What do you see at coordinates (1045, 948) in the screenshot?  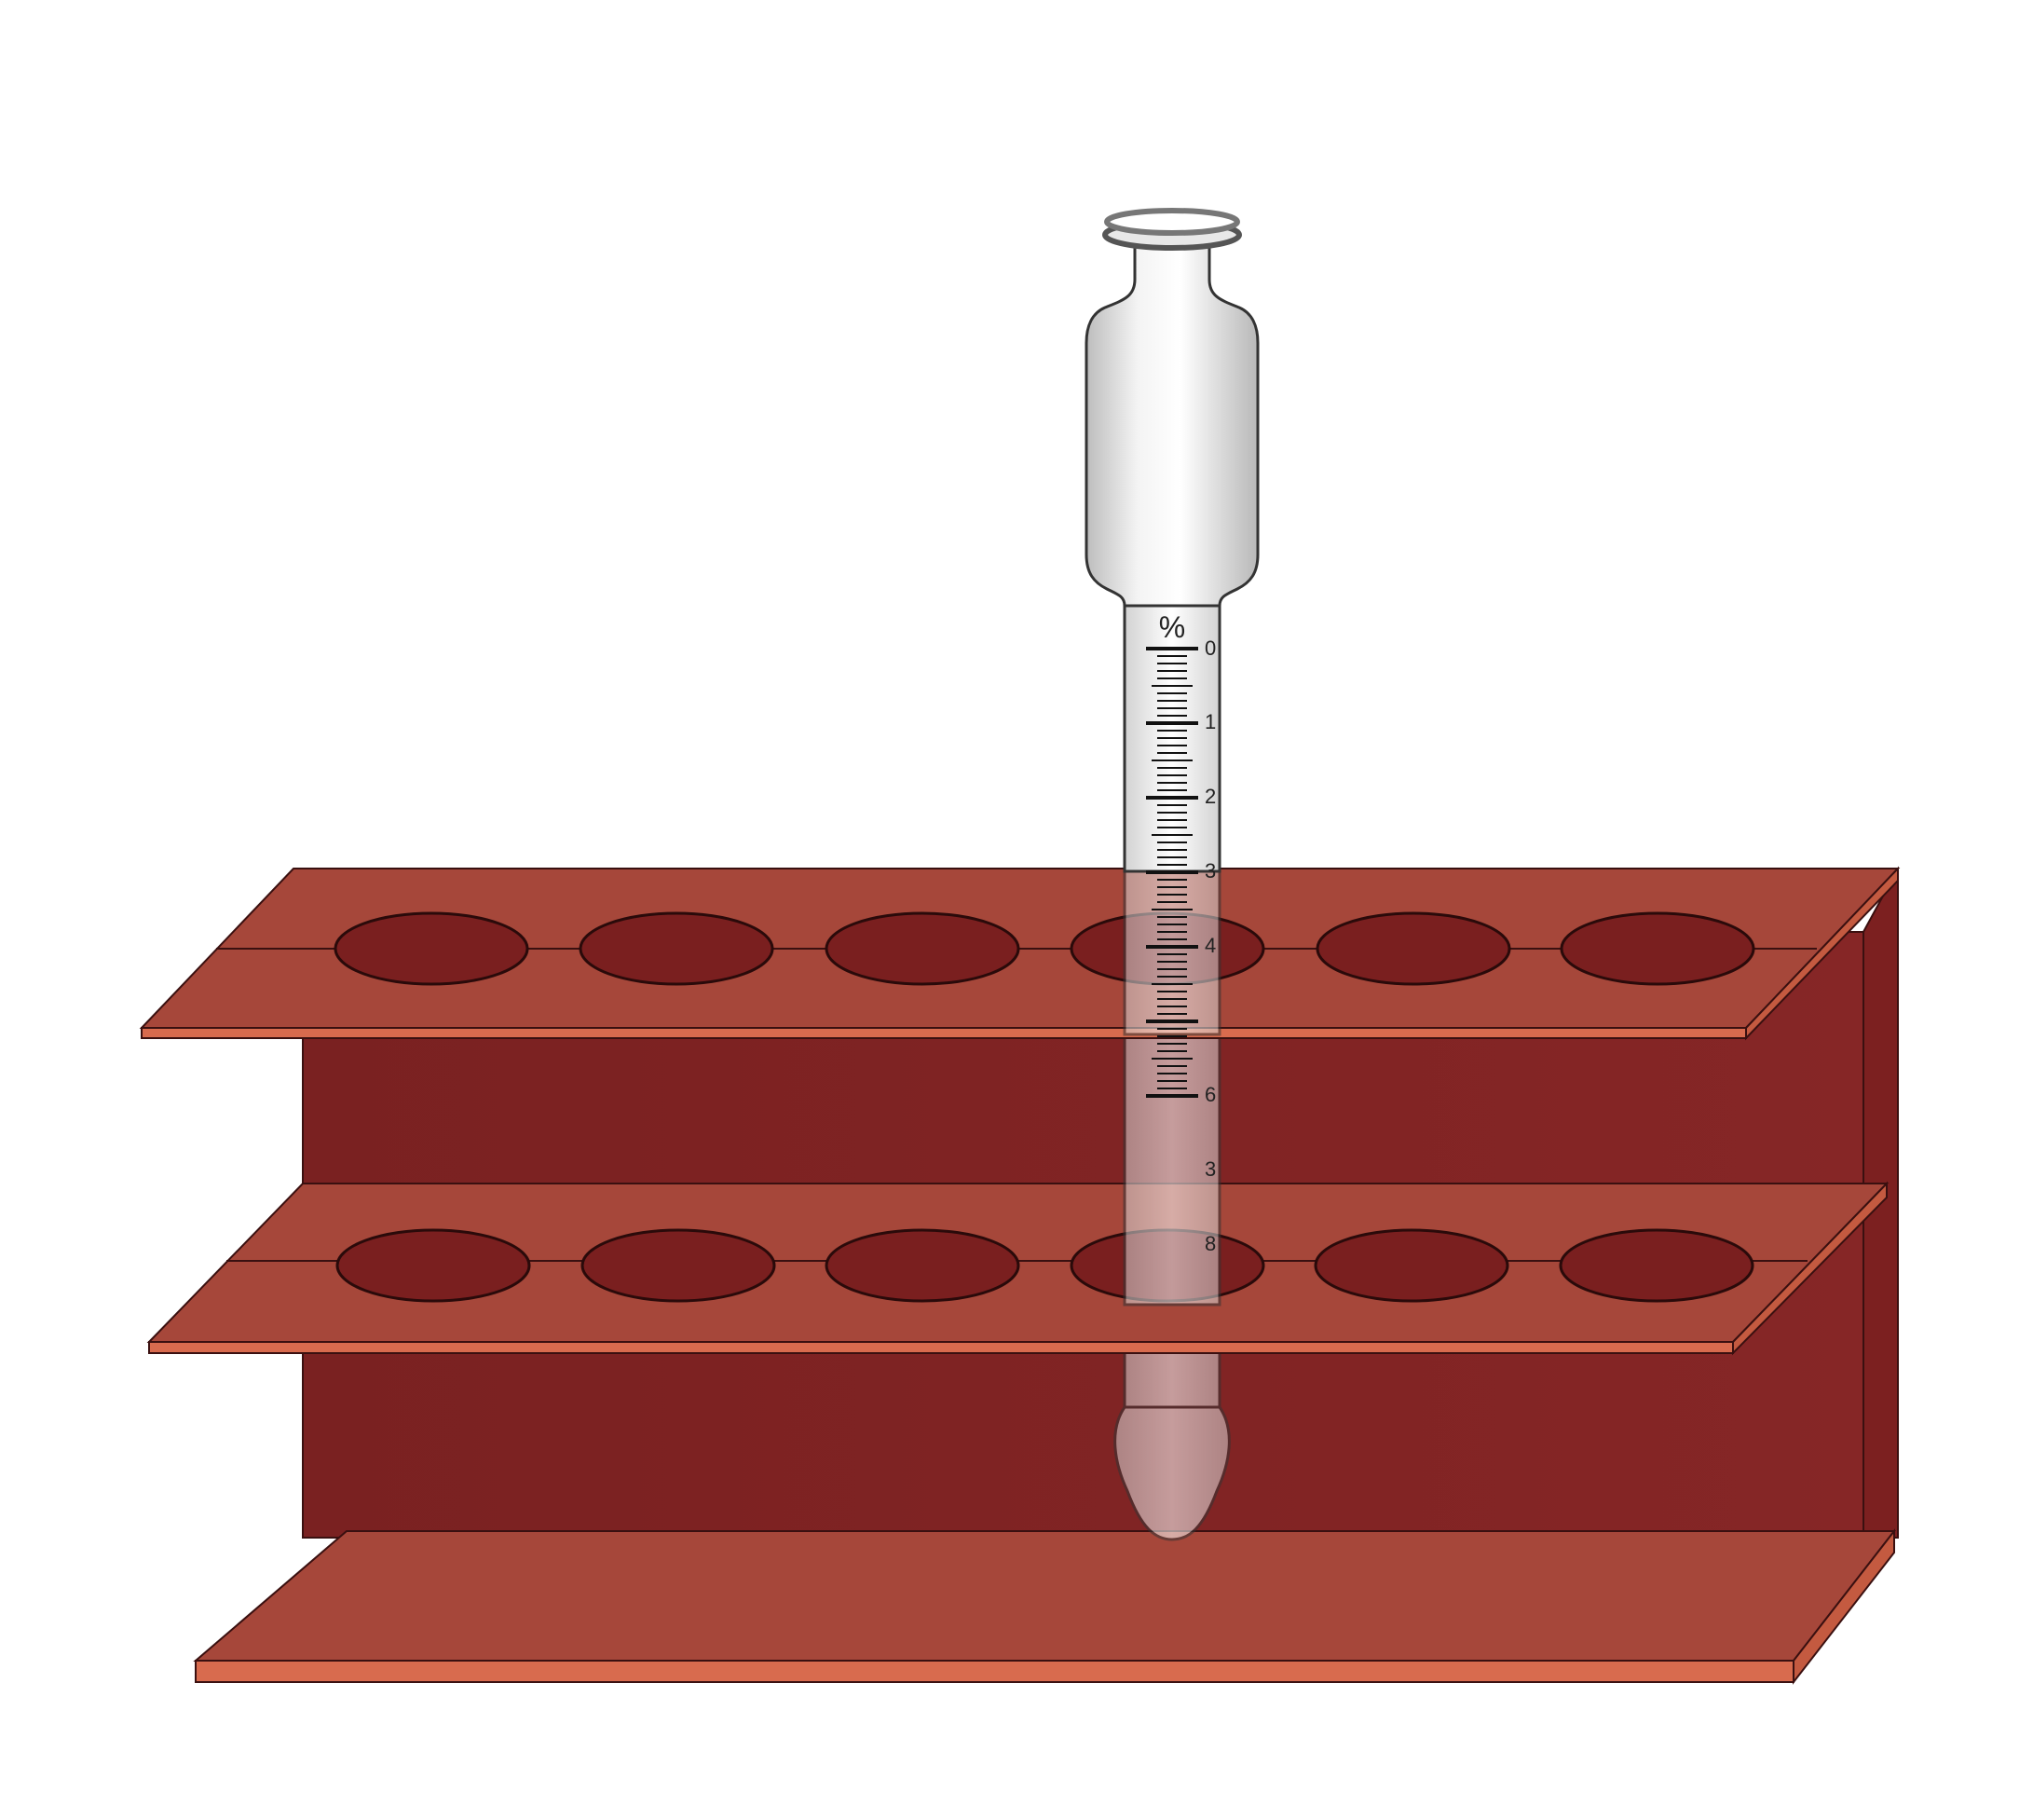 I see `upper-shelf-holes` at bounding box center [1045, 948].